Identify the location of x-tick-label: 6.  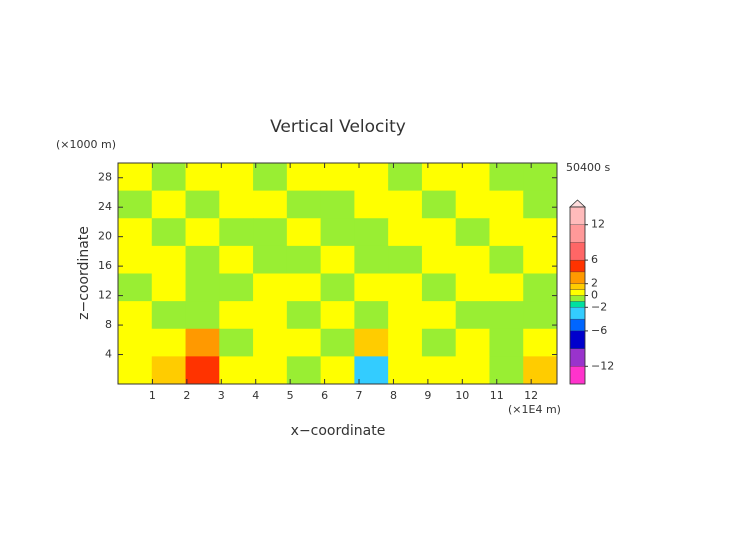
(324, 395).